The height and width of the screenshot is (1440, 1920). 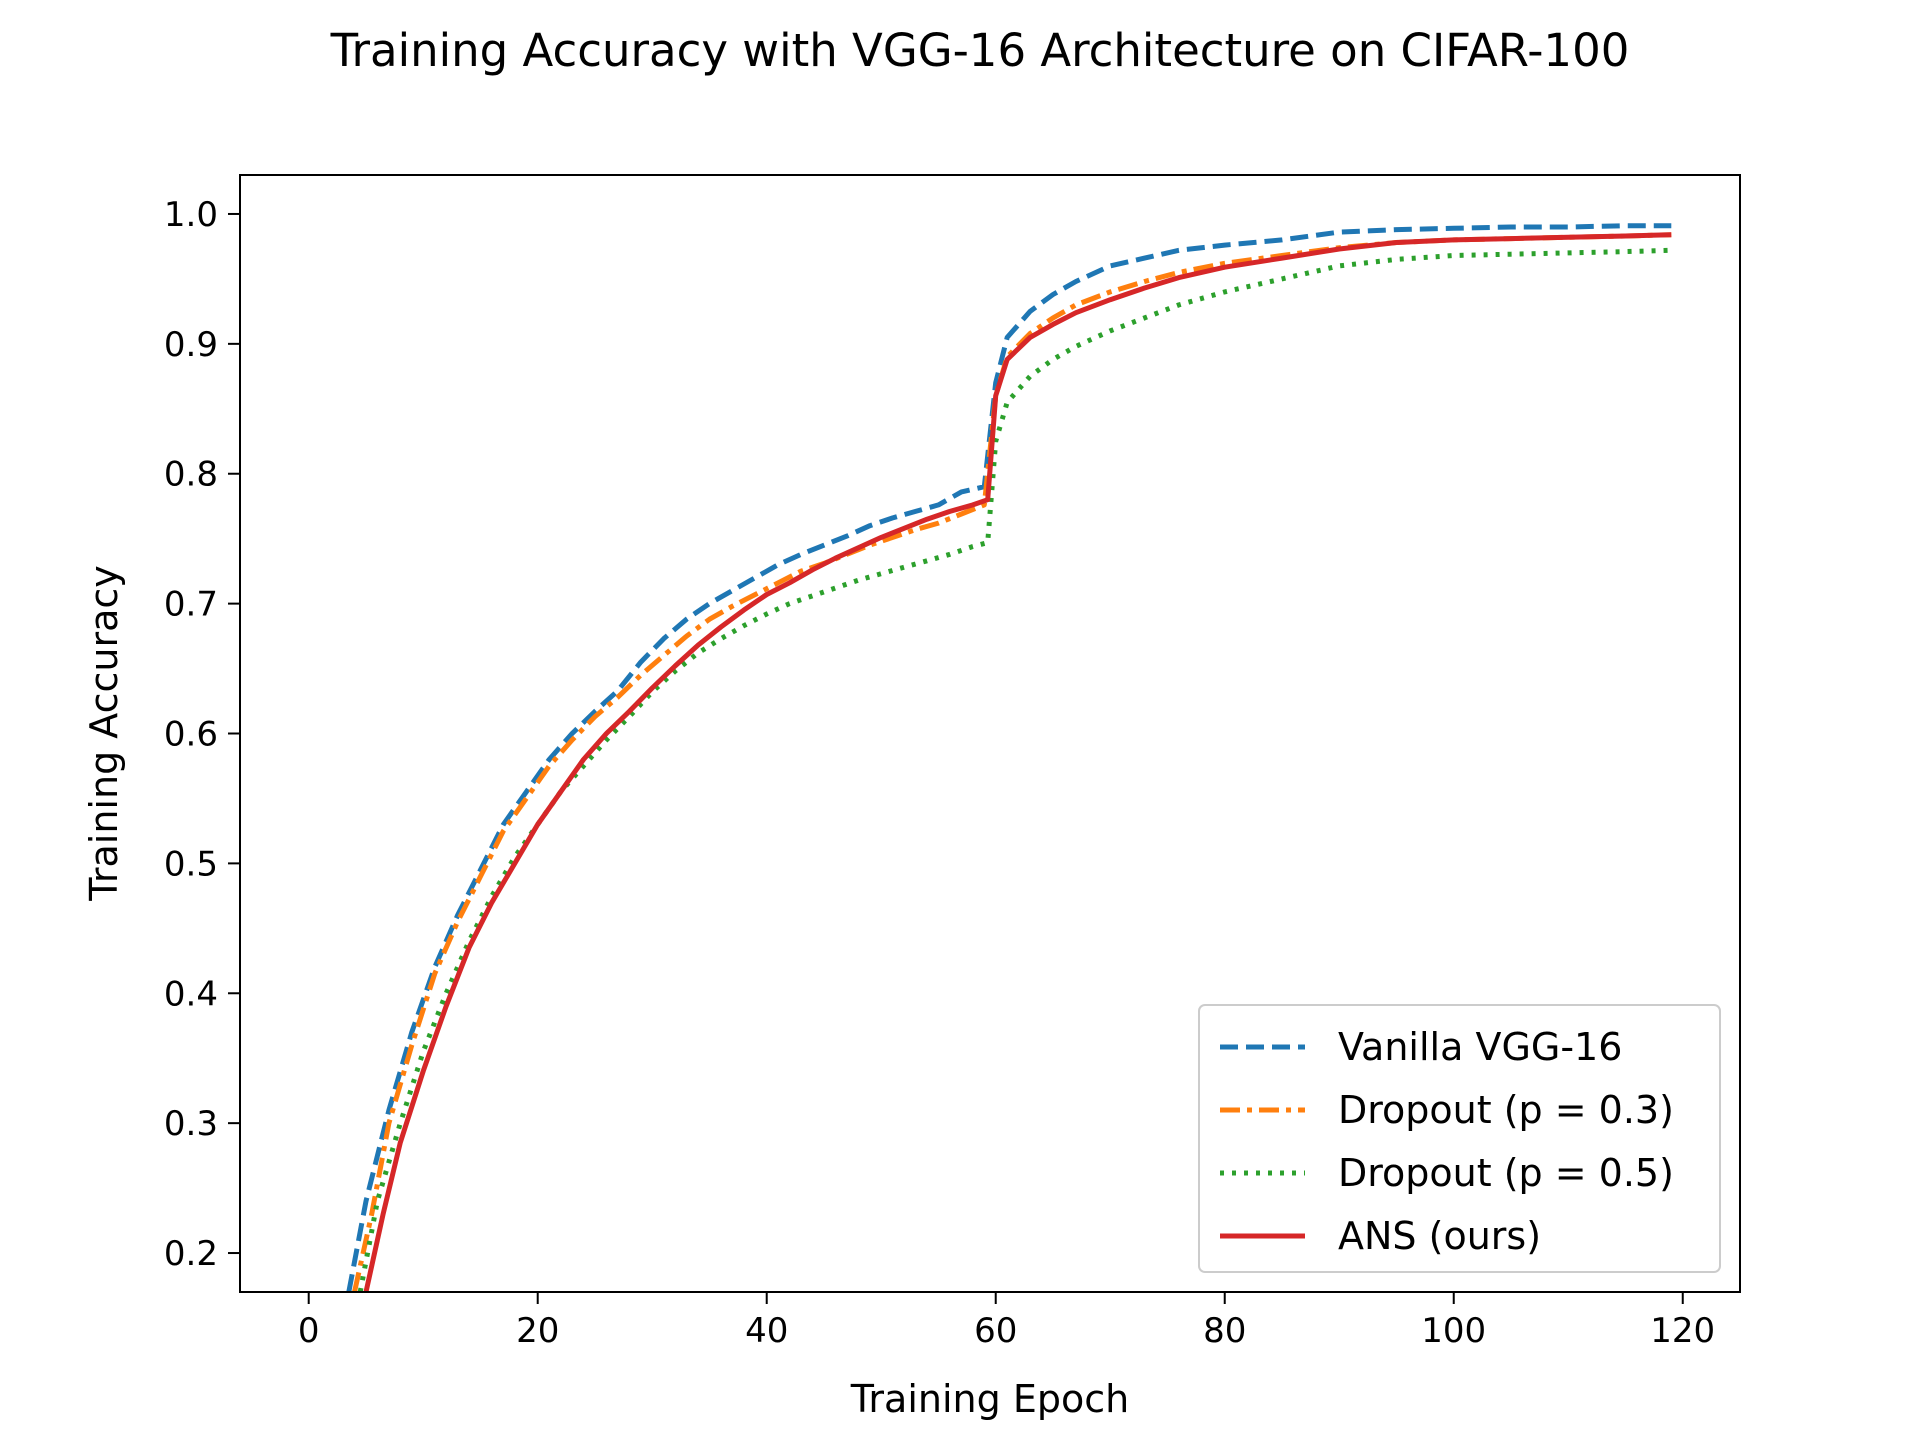 I want to click on x-tick-label: 120, so click(x=1682, y=1331).